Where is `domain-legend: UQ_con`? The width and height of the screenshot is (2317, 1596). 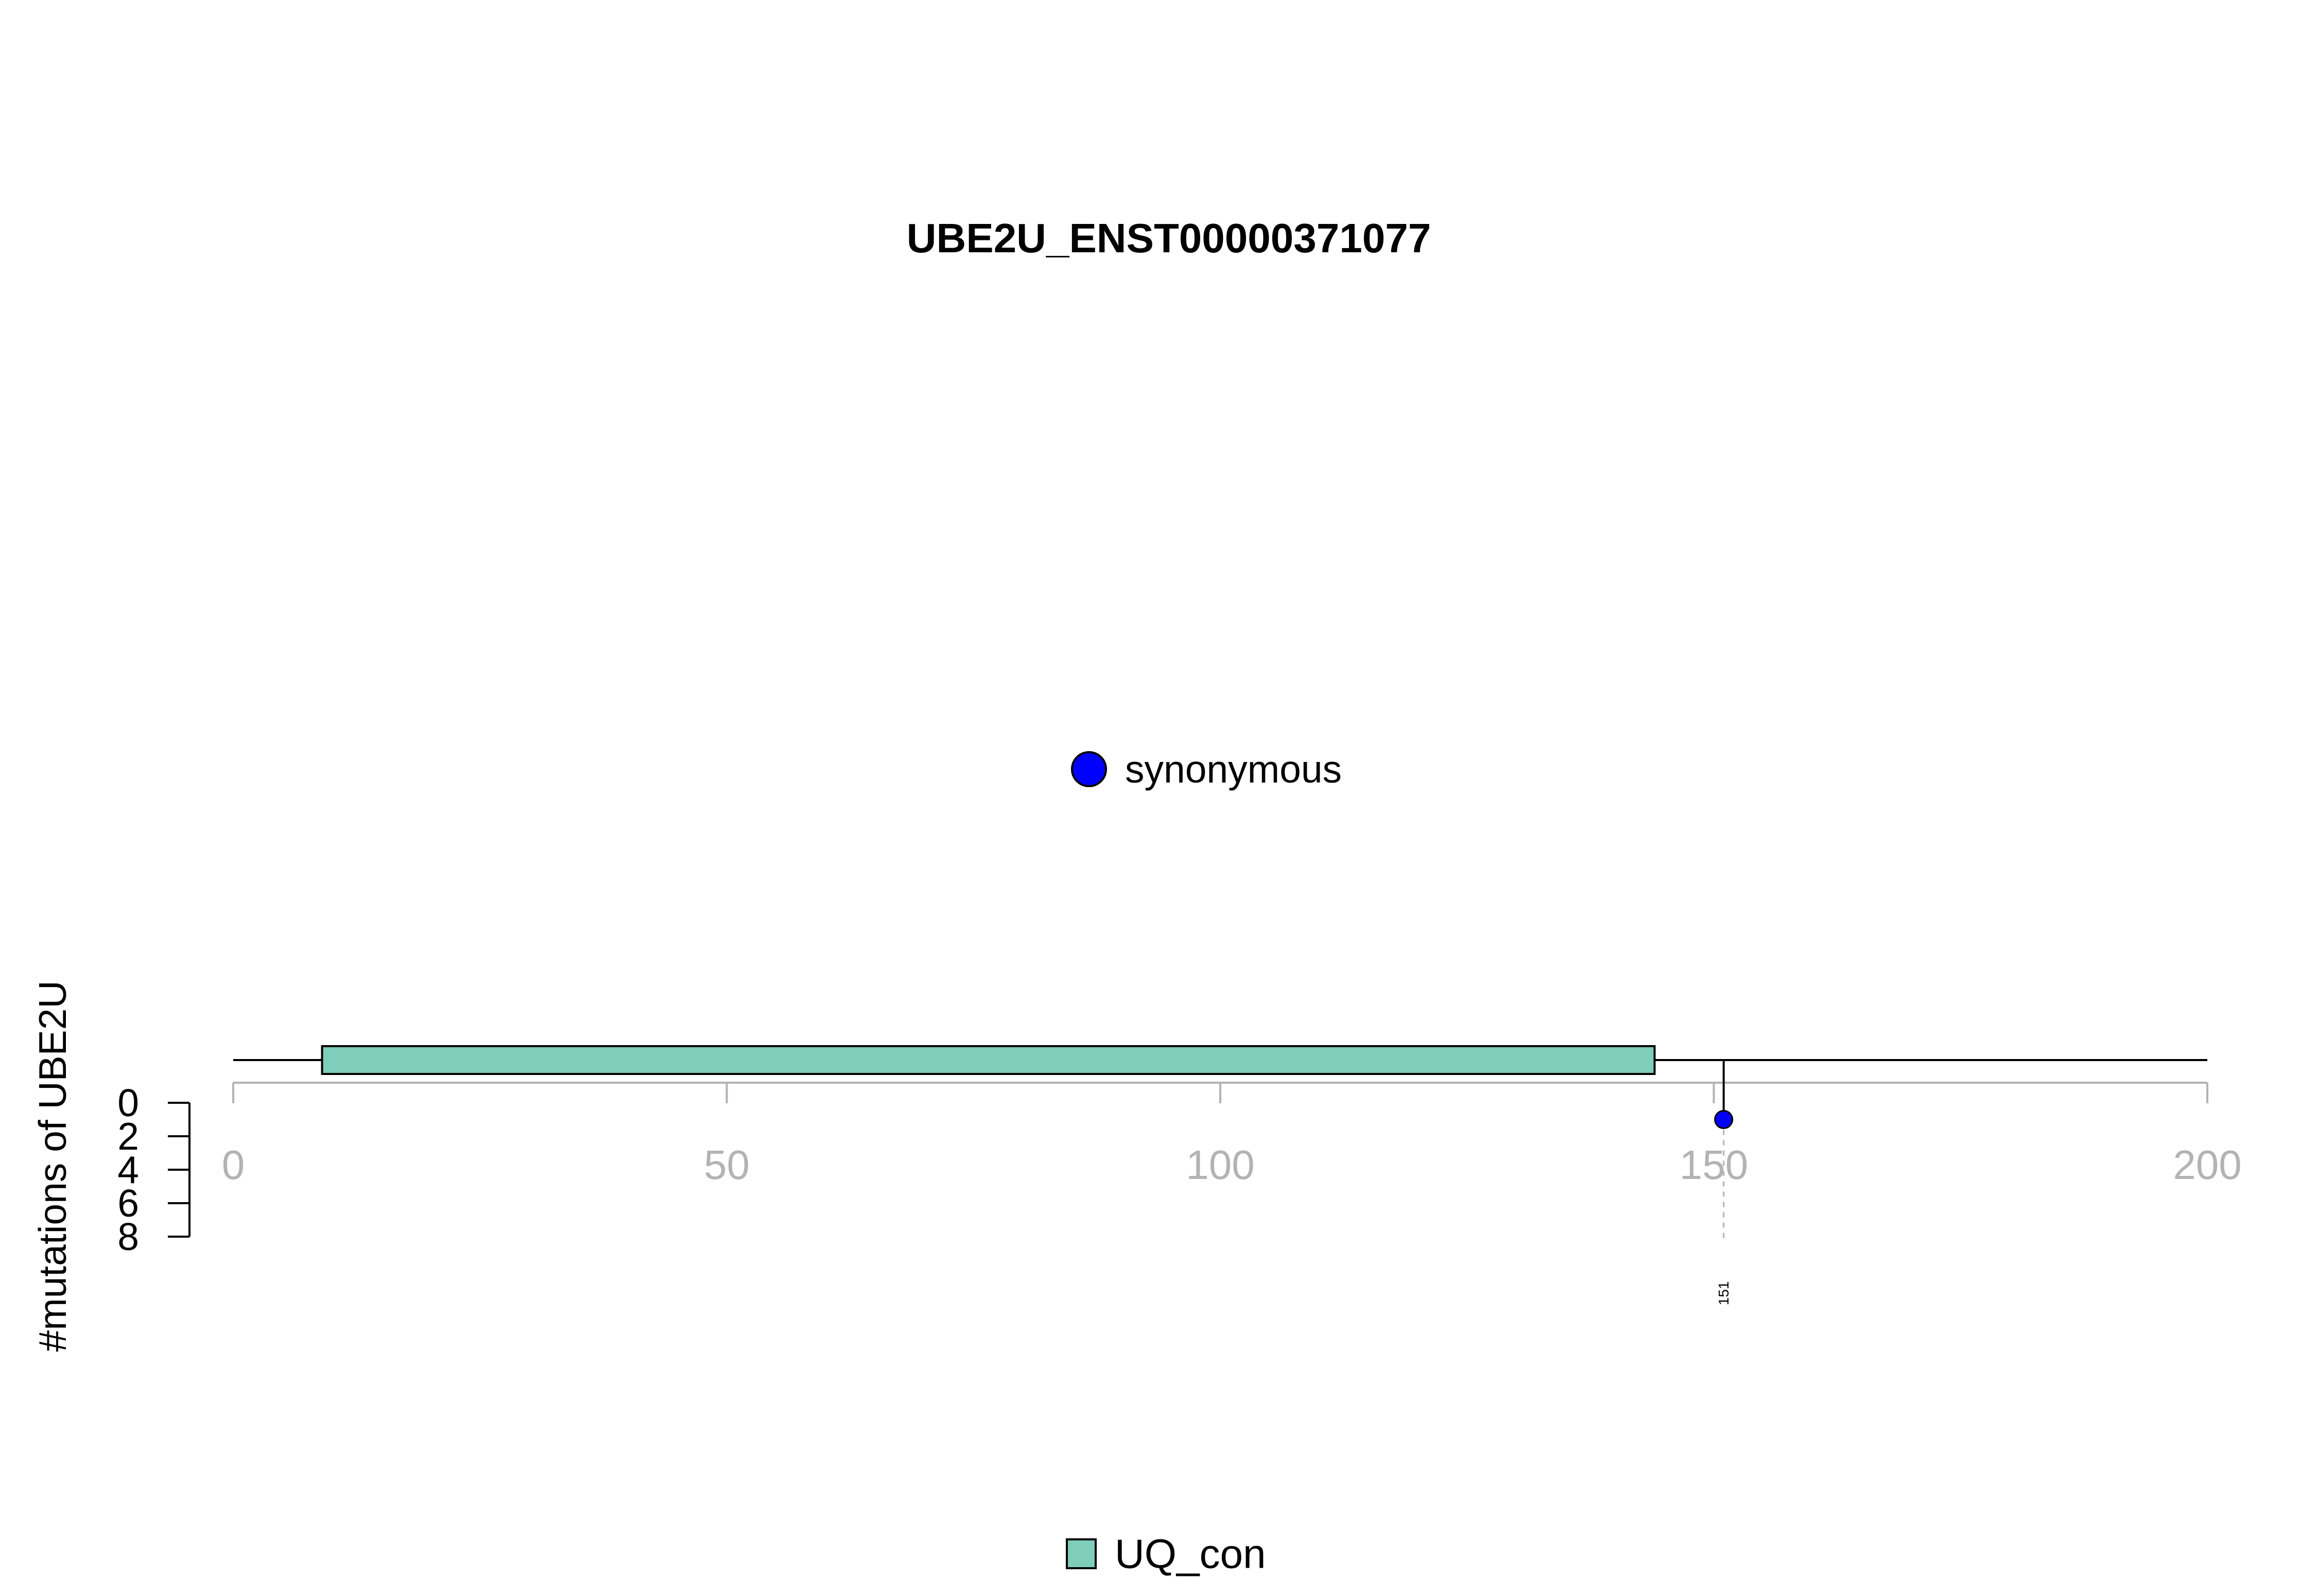 domain-legend: UQ_con is located at coordinates (1166, 1554).